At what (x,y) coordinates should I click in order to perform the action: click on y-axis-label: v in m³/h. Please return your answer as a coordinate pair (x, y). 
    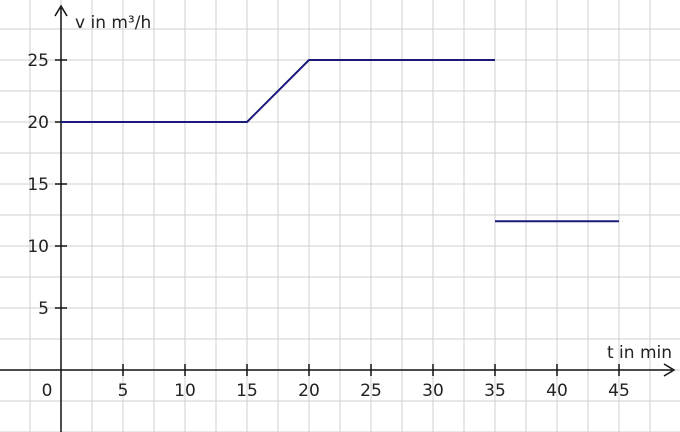
    Looking at the image, I should click on (113, 23).